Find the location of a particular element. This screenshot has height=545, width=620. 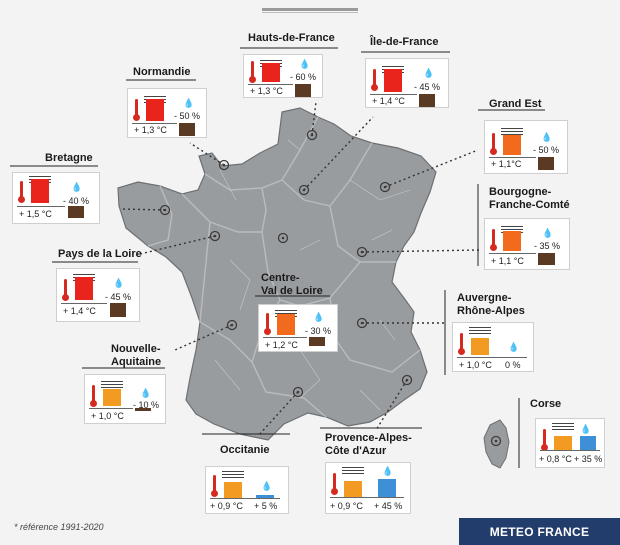

meteo-france-logo: METEO FRANCE is located at coordinates (539, 531).